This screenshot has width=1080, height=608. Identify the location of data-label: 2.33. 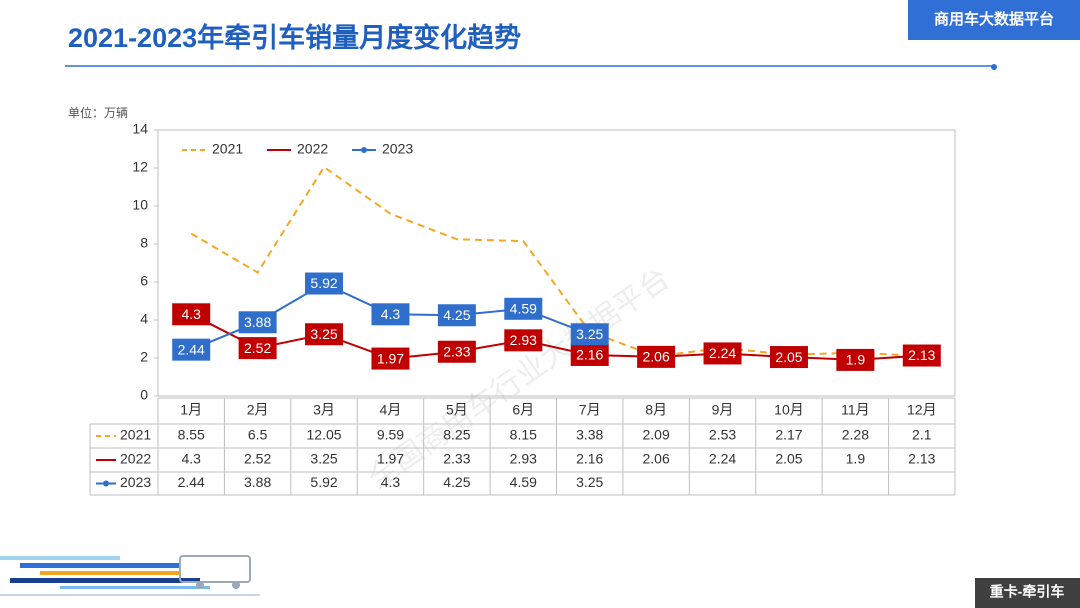
(456, 351).